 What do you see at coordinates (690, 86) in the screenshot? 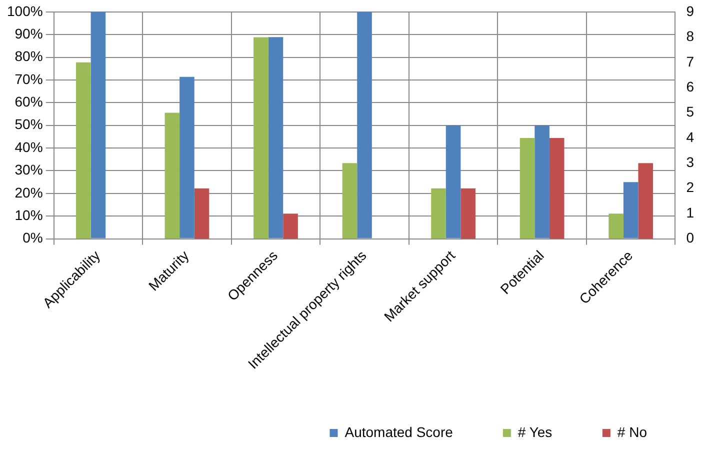
I see `y2-tick-label: 6` at bounding box center [690, 86].